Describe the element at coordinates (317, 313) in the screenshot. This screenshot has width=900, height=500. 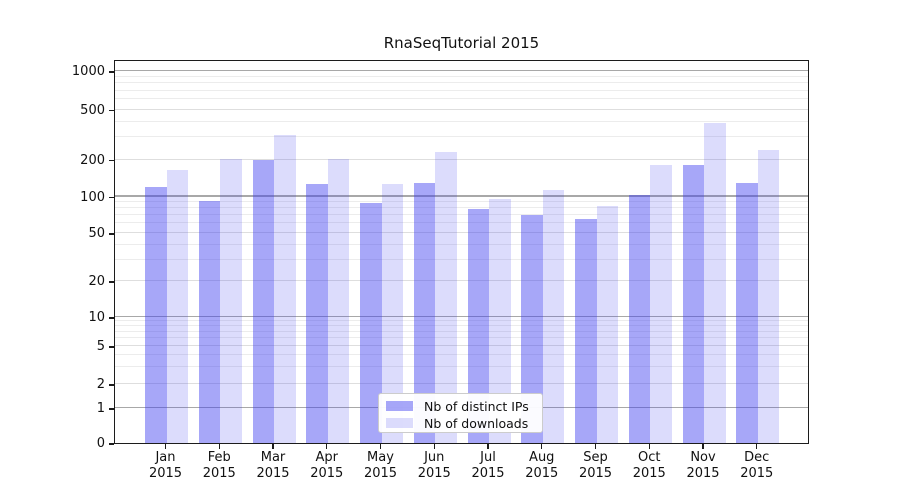
I see `bar-ips-apr` at that location.